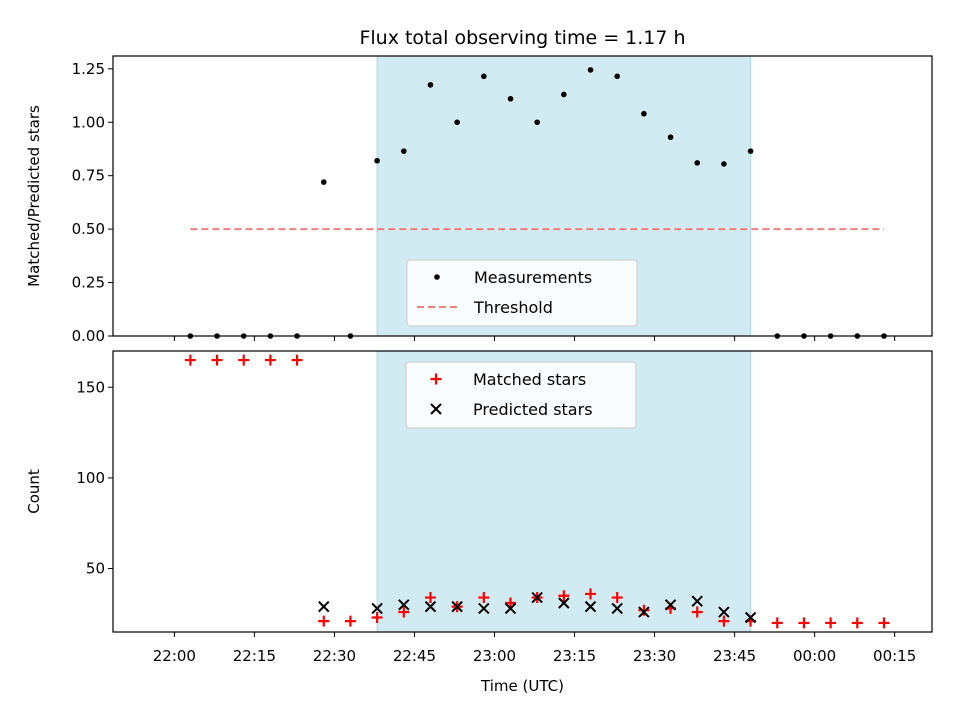 The height and width of the screenshot is (720, 960). I want to click on x-tick-label: 22:30, so click(334, 656).